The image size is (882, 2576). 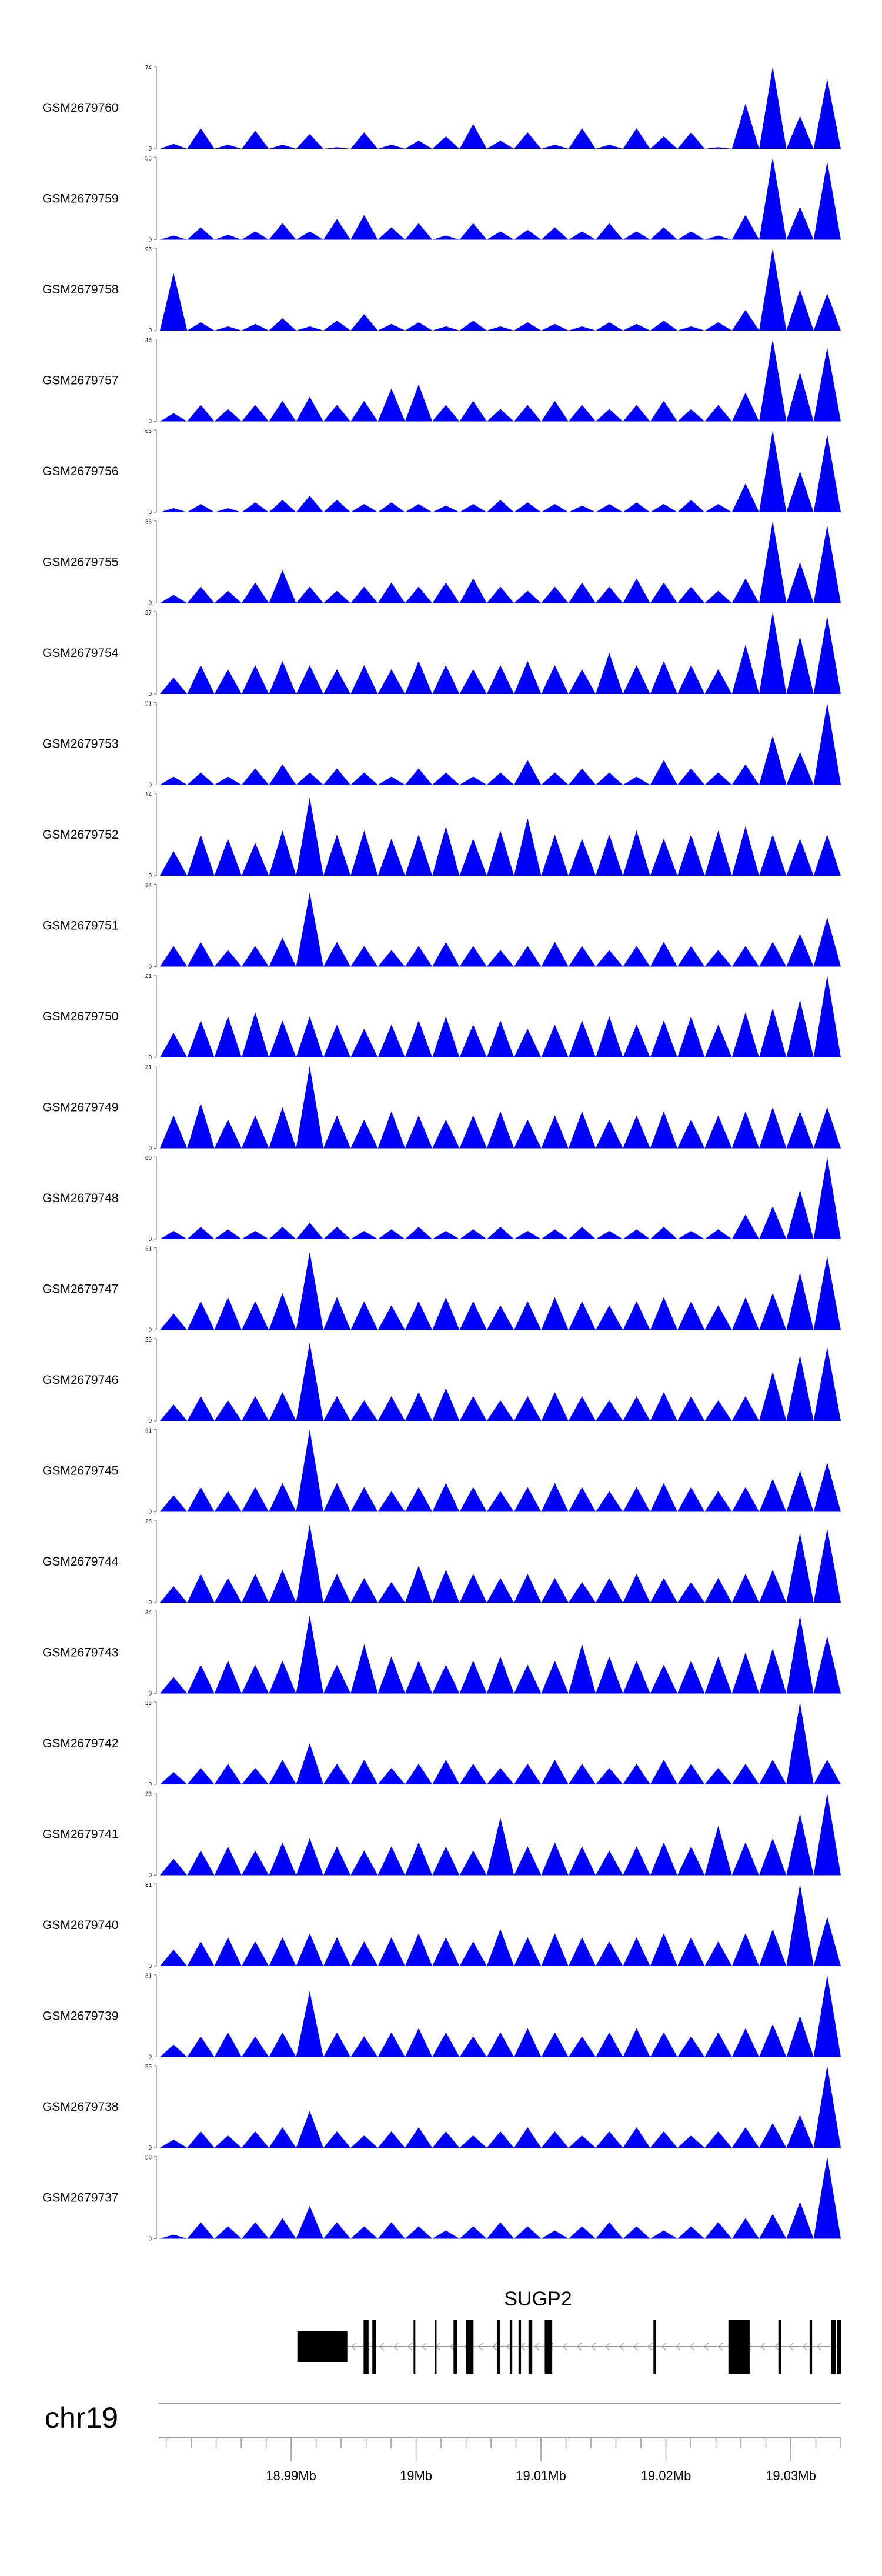 I want to click on track-label: GSM2679747, so click(x=80, y=1289).